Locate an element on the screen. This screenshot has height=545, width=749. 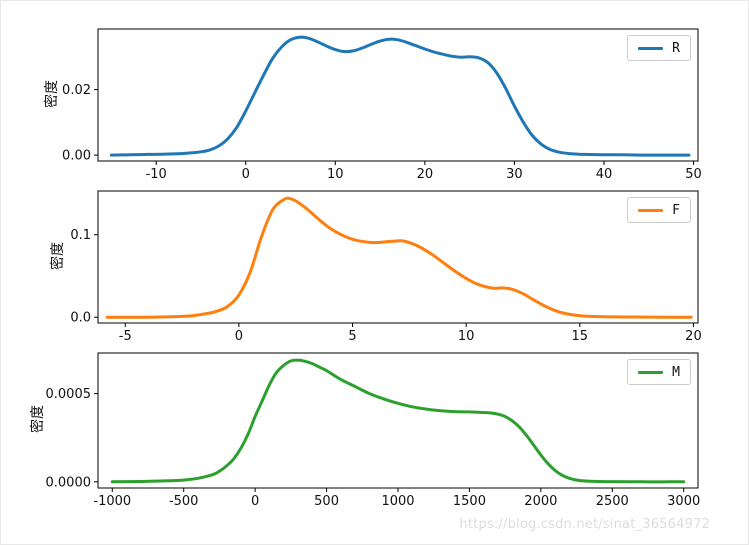
svg-text: 0.1 is located at coordinates (80, 235).